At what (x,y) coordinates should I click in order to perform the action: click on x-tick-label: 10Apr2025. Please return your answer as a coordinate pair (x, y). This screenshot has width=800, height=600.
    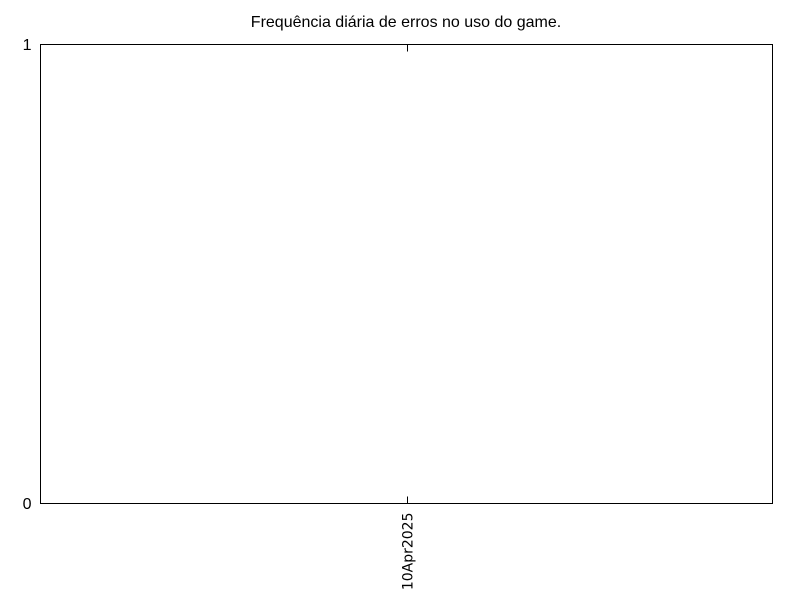
    Looking at the image, I should click on (409, 552).